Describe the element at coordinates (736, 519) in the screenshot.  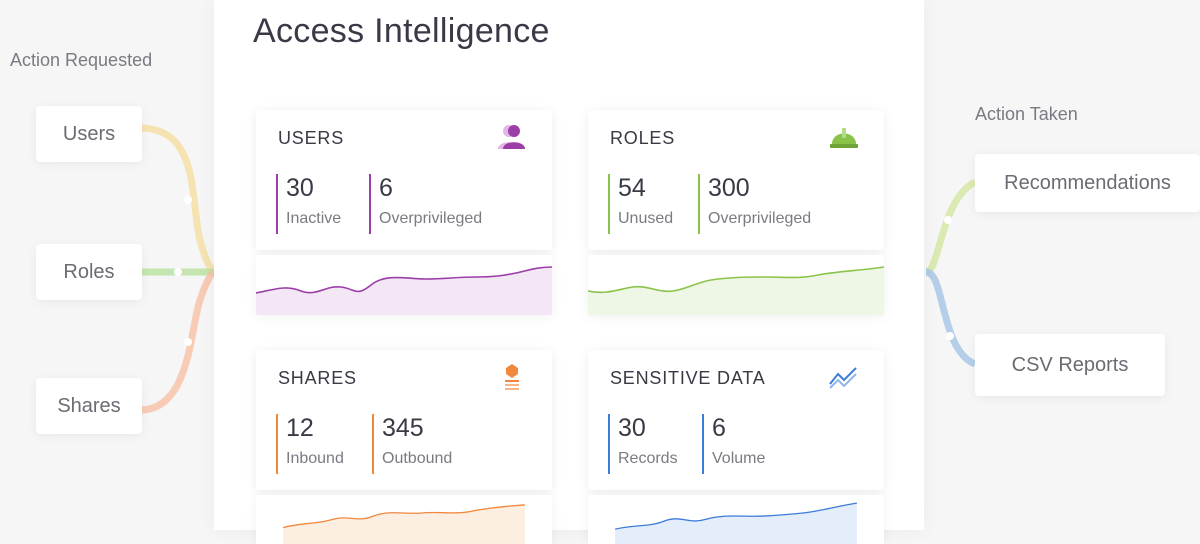
I see `sensitive-data-sparkline` at that location.